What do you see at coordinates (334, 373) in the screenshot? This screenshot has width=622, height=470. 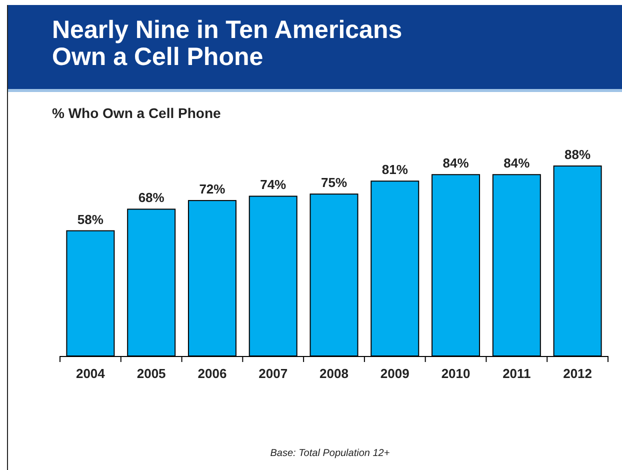 I see `x-tick-label: 2008` at bounding box center [334, 373].